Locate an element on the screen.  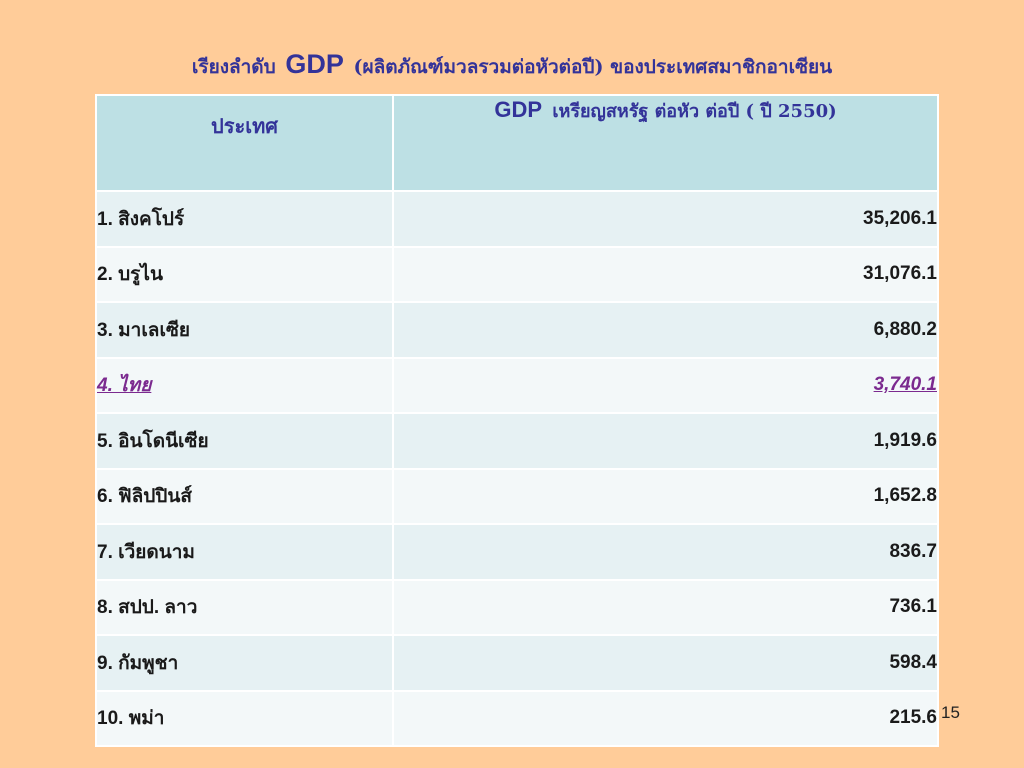
table-row: 5. อินโดนีเซีย 1,919.6 is located at coordinates (517, 441).